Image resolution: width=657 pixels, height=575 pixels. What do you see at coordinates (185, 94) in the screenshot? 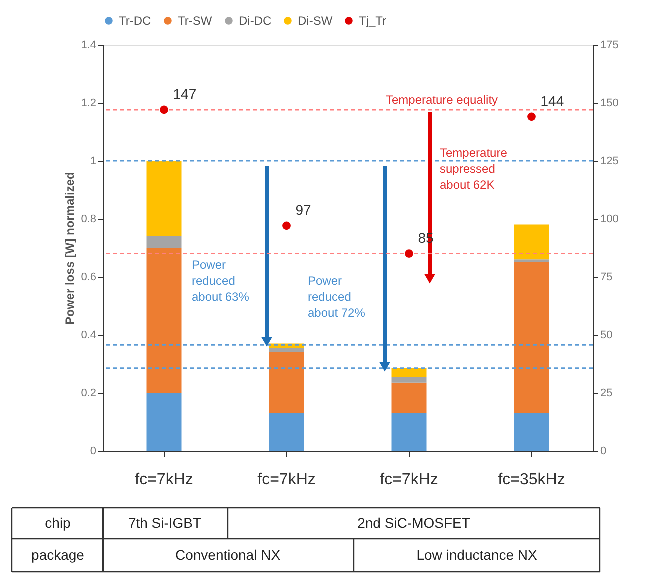
I see `data-label: 147` at bounding box center [185, 94].